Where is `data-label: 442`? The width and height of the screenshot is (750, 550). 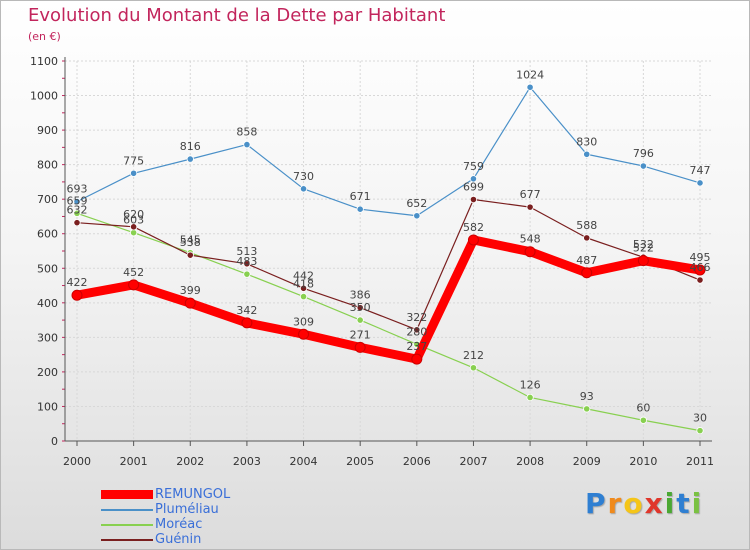 data-label: 442 is located at coordinates (303, 275).